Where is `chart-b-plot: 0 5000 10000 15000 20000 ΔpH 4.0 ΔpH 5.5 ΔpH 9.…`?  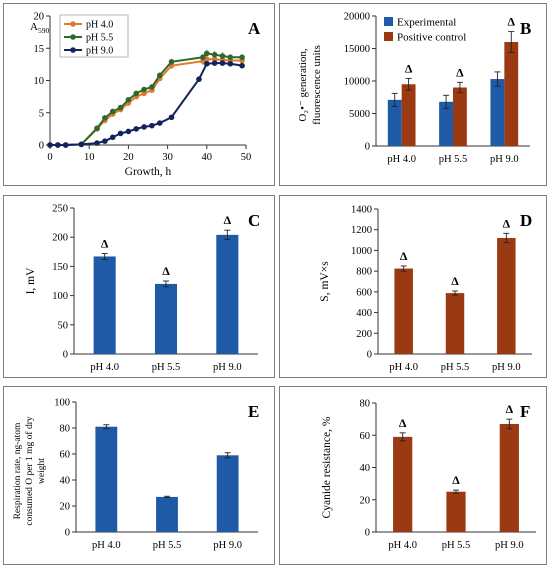
chart-b-plot: 0 5000 10000 15000 20000 ΔpH 4.0 ΔpH 5.5 ΔpH 9.… is located at coordinates (414, 89).